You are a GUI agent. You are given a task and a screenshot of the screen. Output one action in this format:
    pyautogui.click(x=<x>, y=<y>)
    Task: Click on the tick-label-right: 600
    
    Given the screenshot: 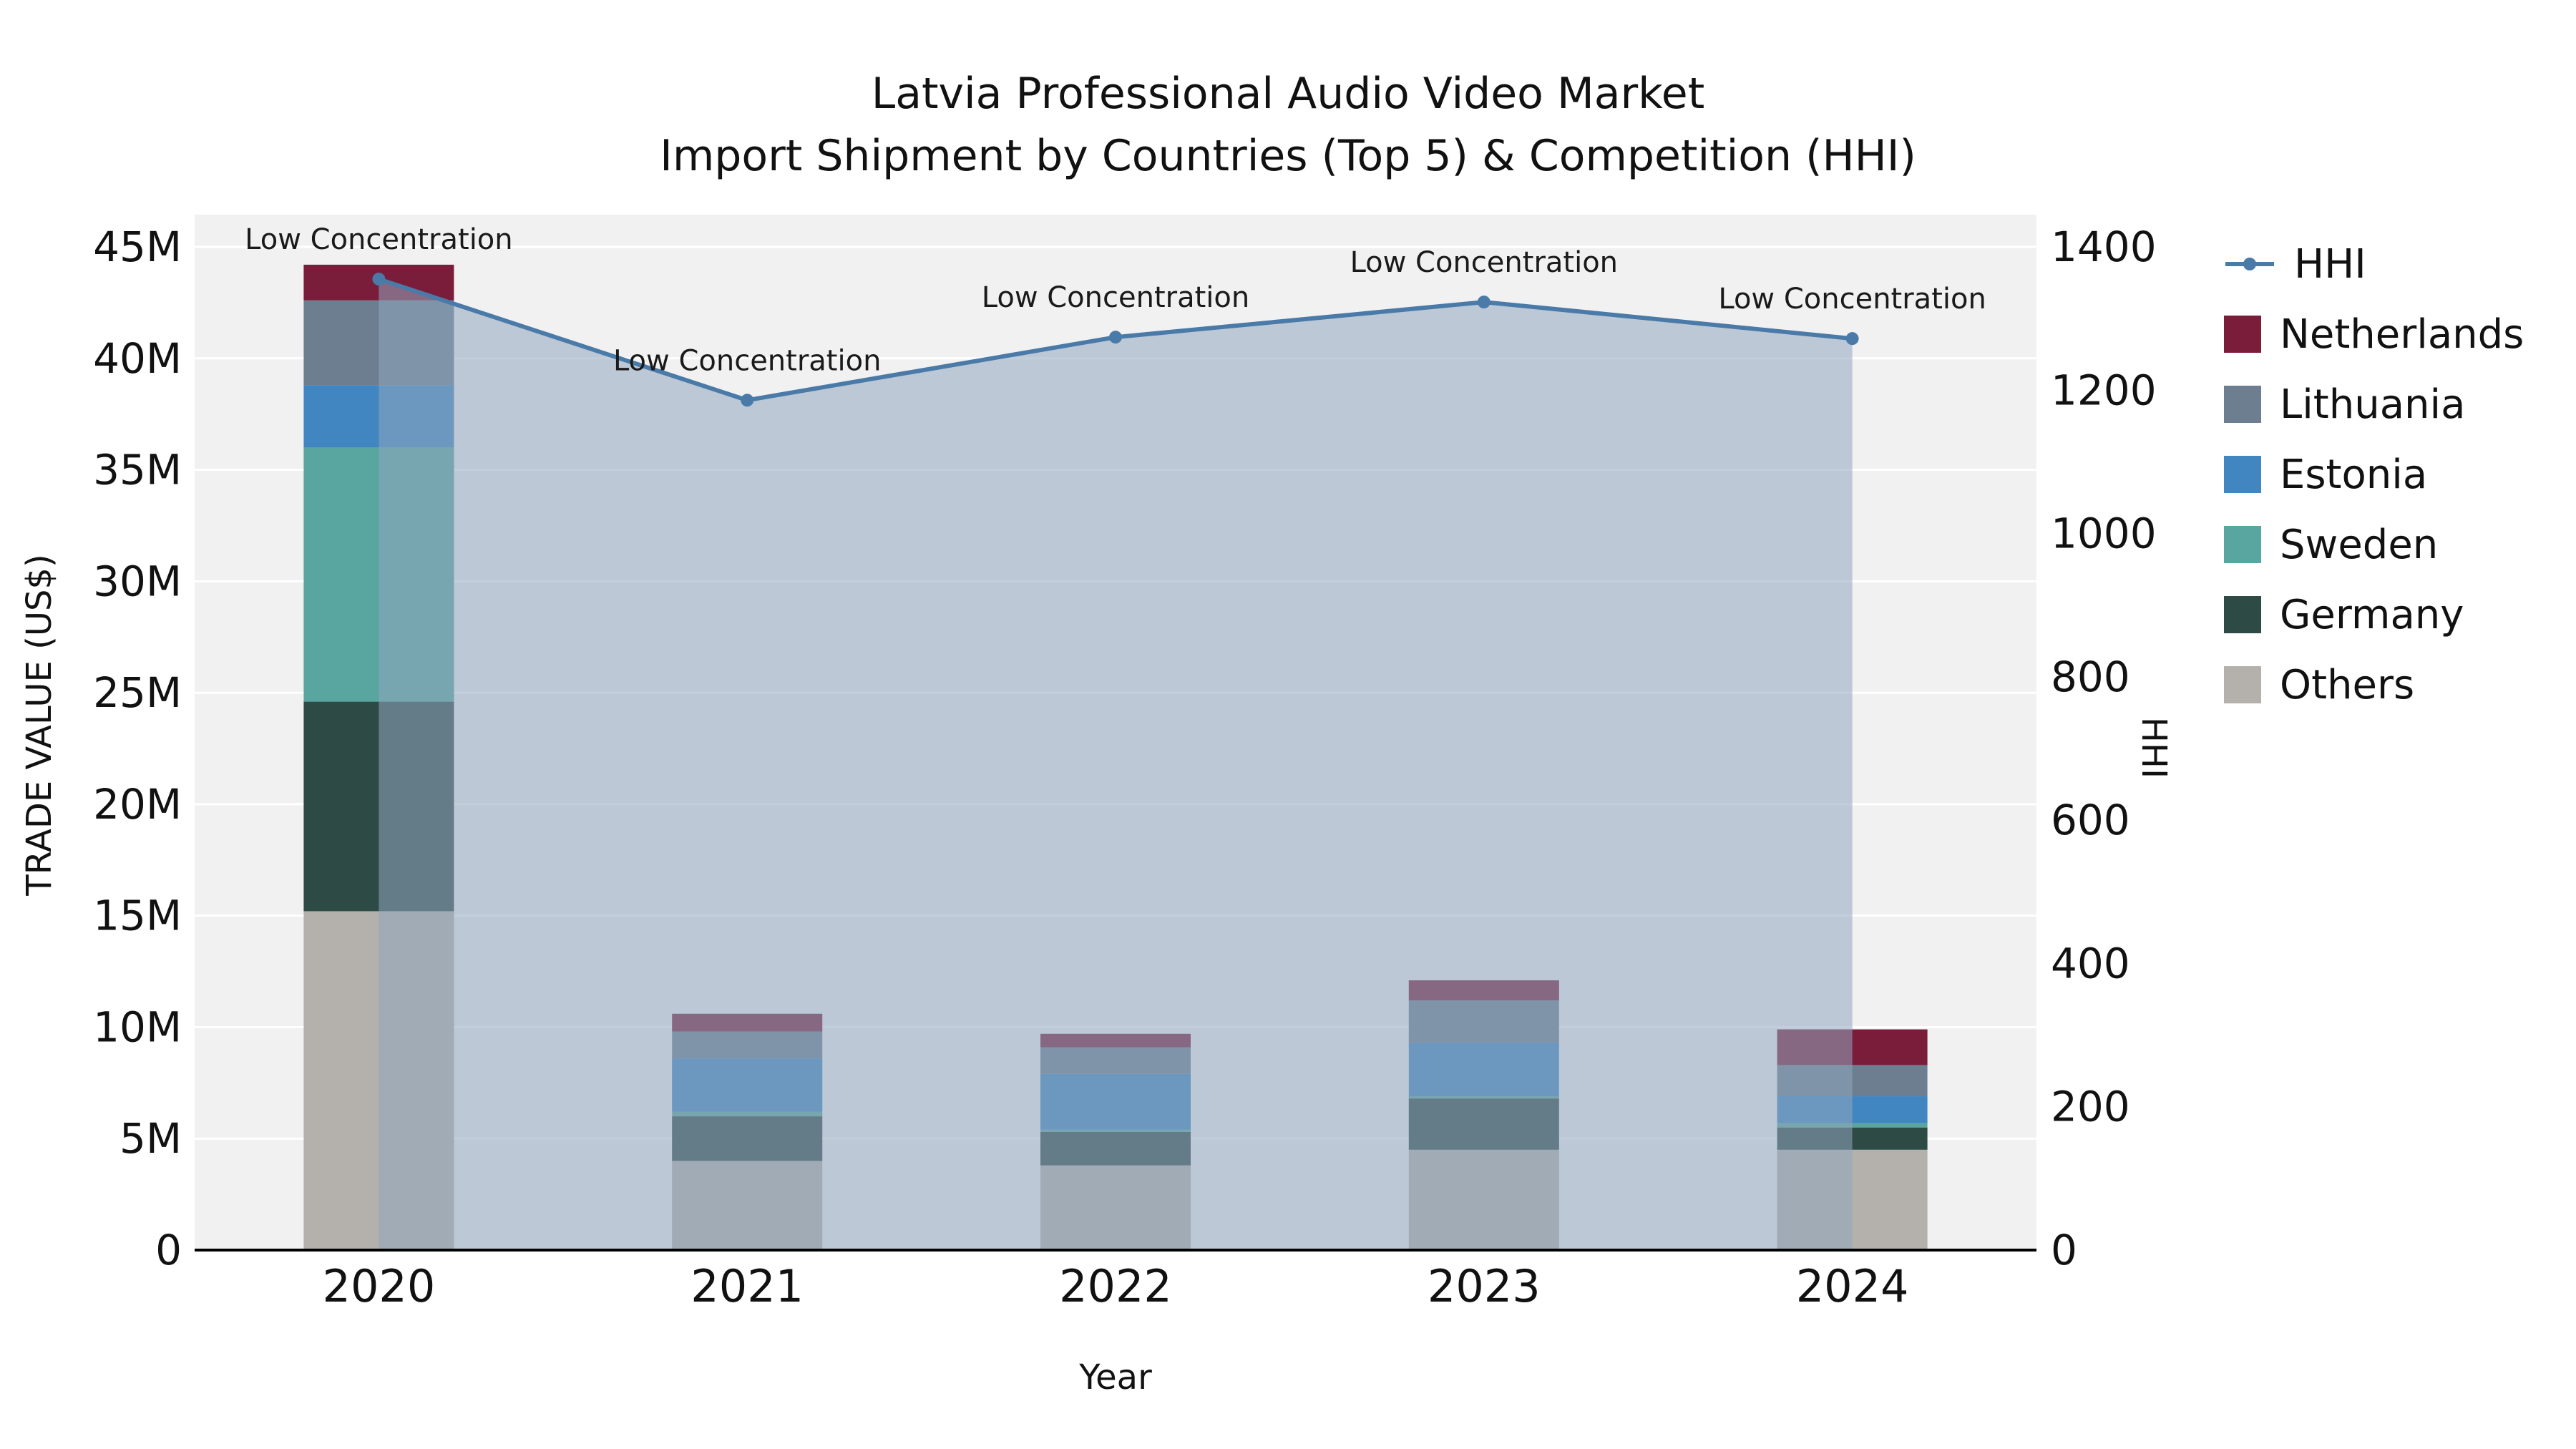 What is the action you would take?
    pyautogui.click(x=2090, y=820)
    